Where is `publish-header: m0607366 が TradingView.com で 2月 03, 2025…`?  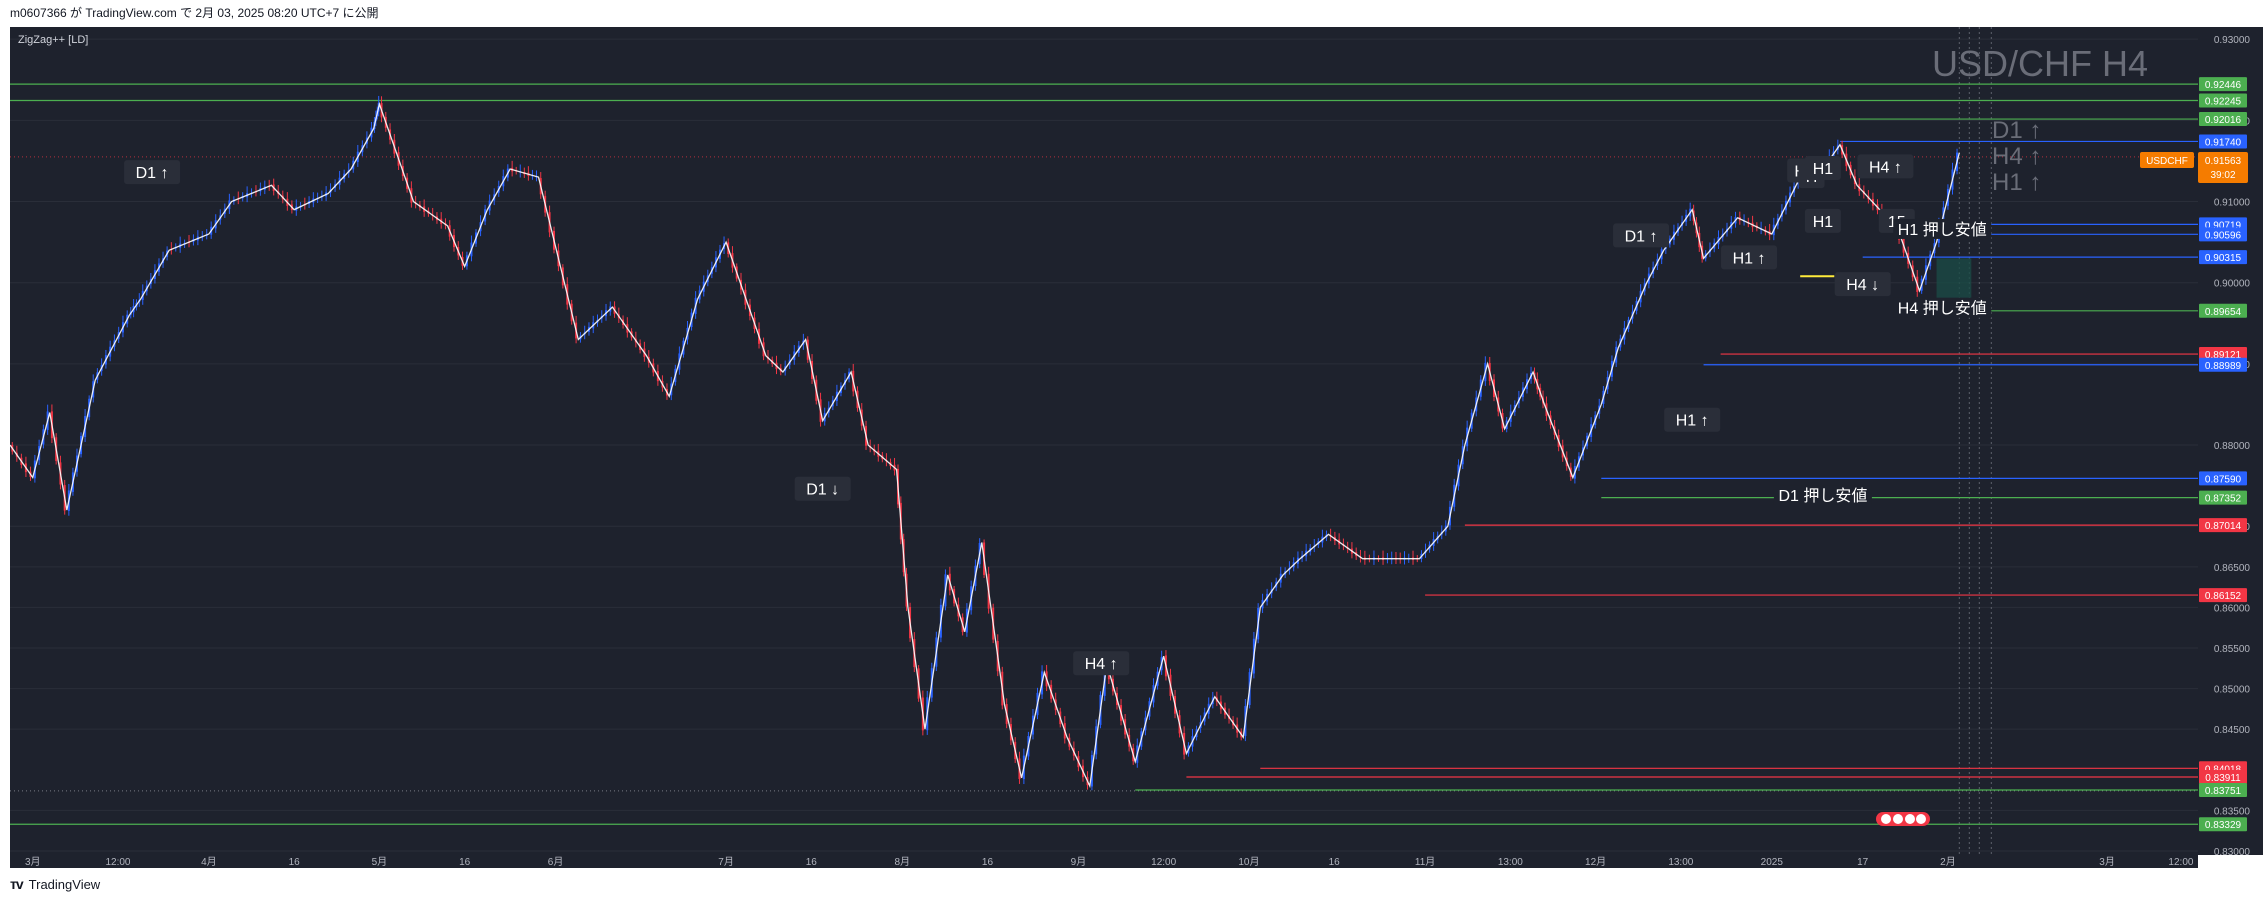
publish-header: m0607366 が TradingView.com で 2月 03, 2025… is located at coordinates (1131, 13).